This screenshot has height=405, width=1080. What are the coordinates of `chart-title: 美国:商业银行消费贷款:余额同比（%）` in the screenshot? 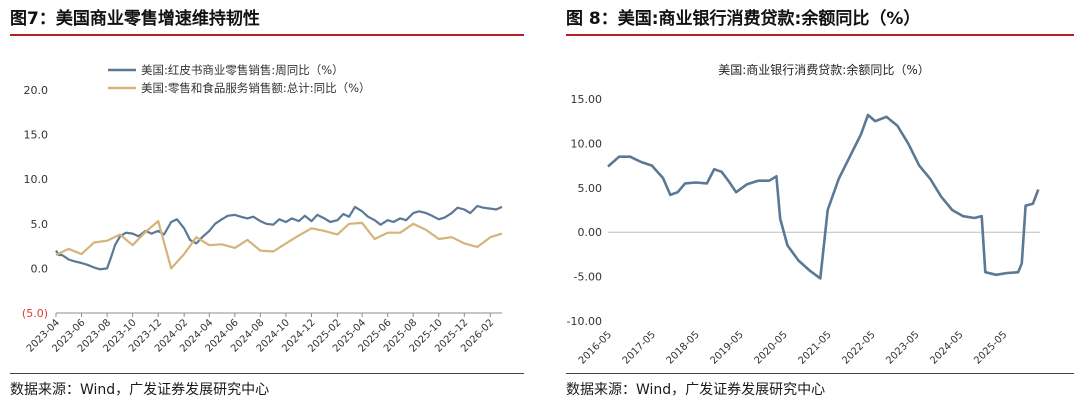 It's located at (824, 69).